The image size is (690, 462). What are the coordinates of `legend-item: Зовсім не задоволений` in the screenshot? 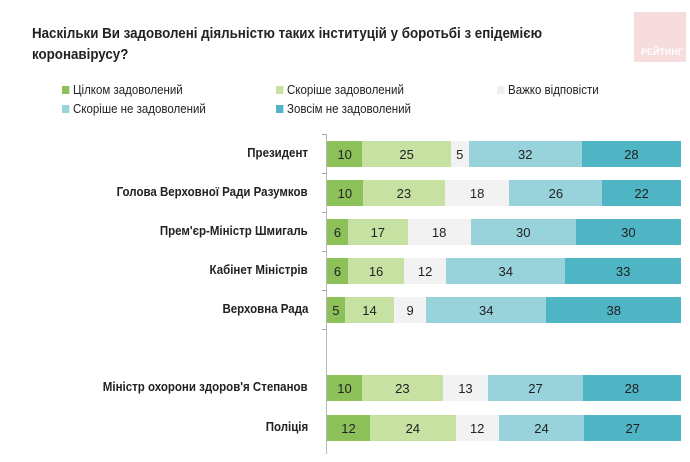 It's located at (343, 109).